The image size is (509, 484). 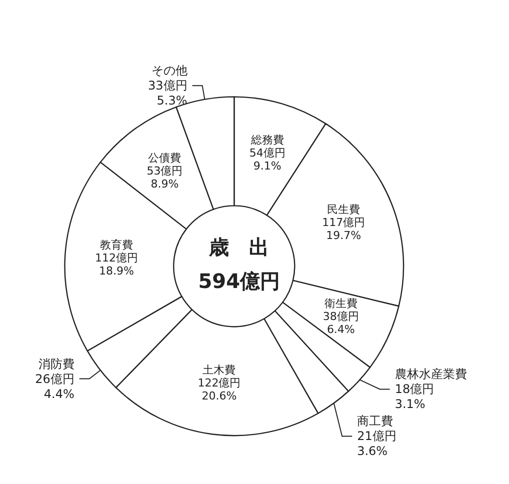 I want to click on slice-label: 総務費, so click(x=267, y=140).